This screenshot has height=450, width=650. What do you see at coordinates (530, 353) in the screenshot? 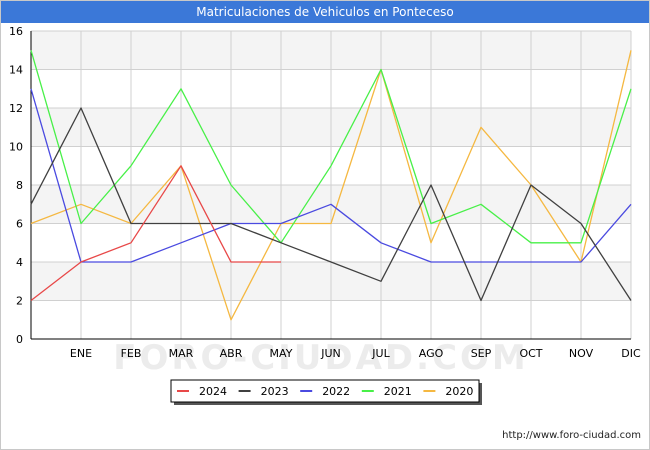
I see `x-tick-label: OCT` at bounding box center [530, 353].